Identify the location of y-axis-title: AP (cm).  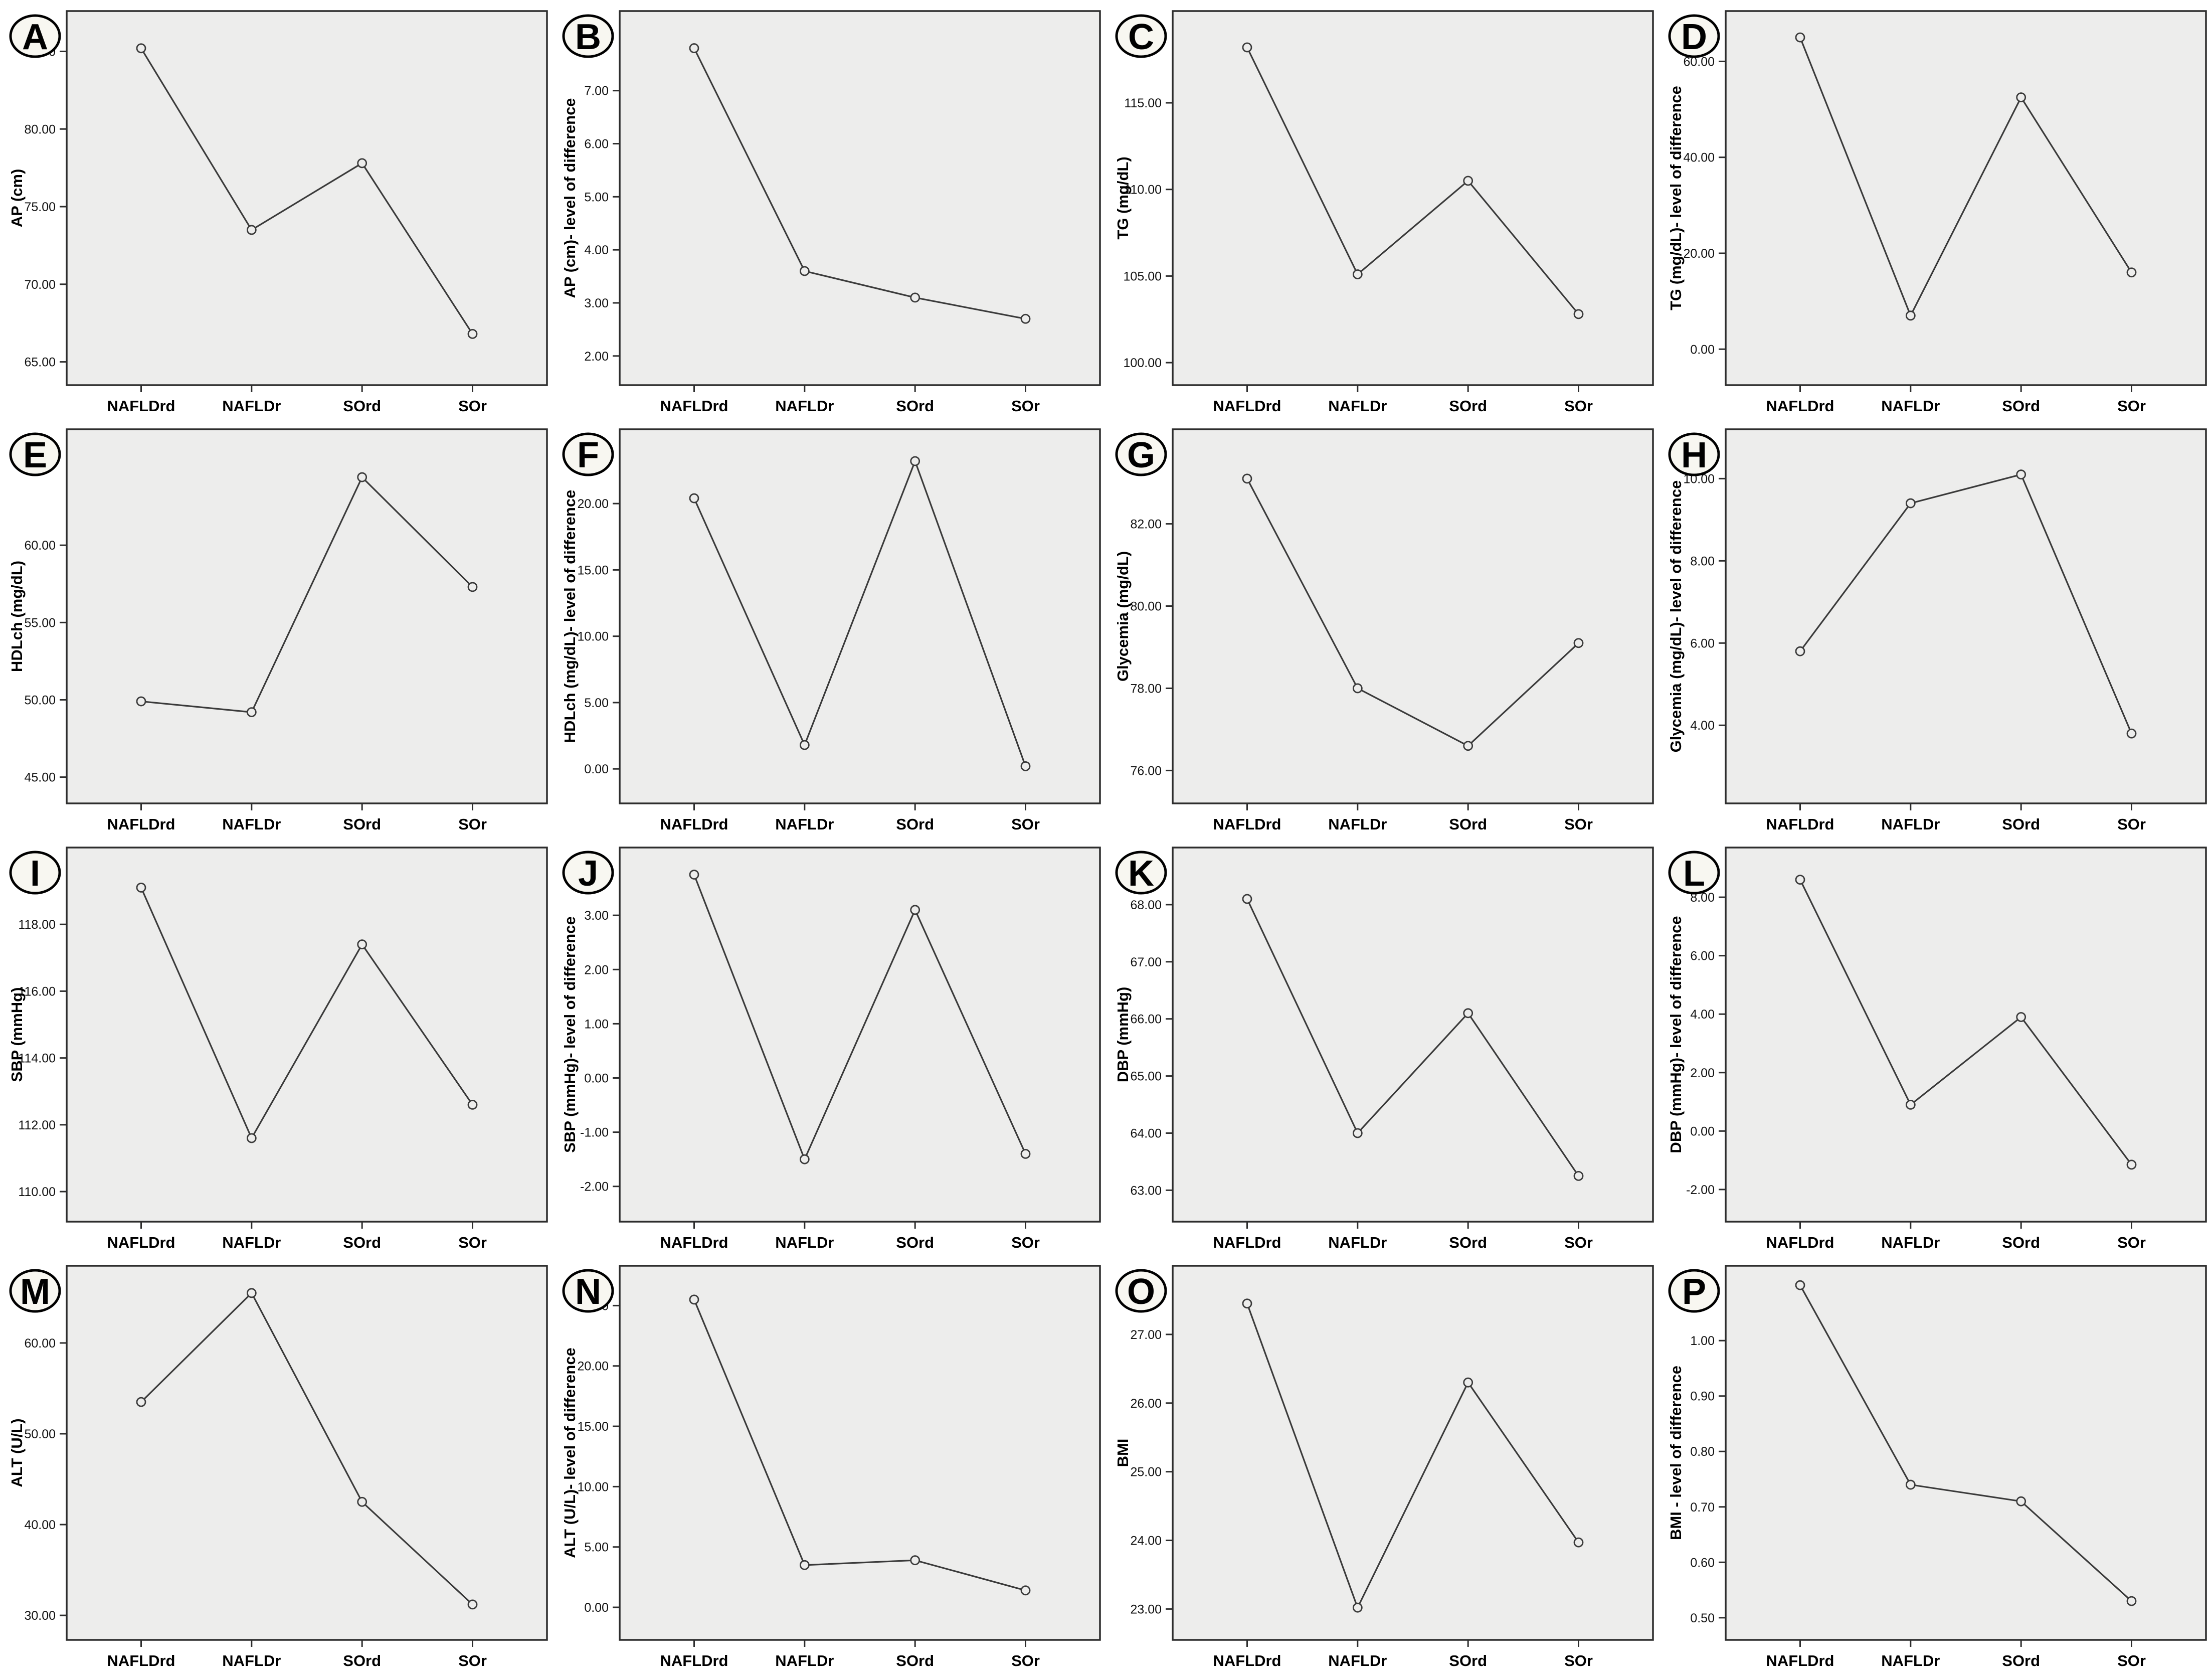
(17, 198).